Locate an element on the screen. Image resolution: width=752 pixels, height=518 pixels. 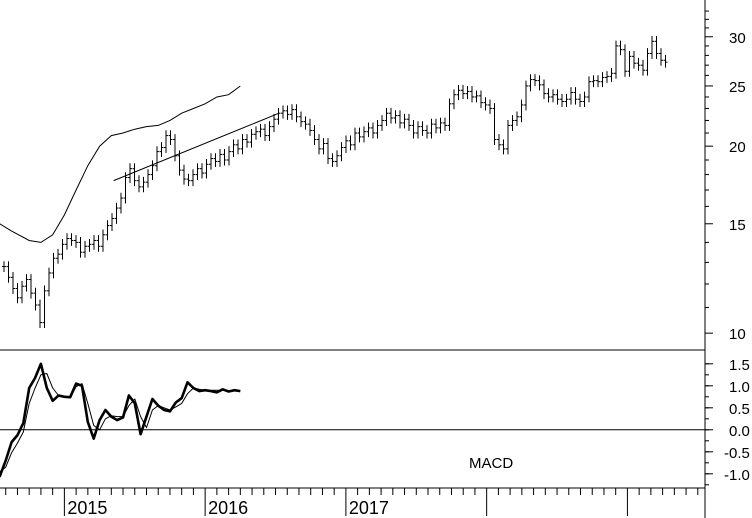
macd-title: MACD is located at coordinates (491, 463).